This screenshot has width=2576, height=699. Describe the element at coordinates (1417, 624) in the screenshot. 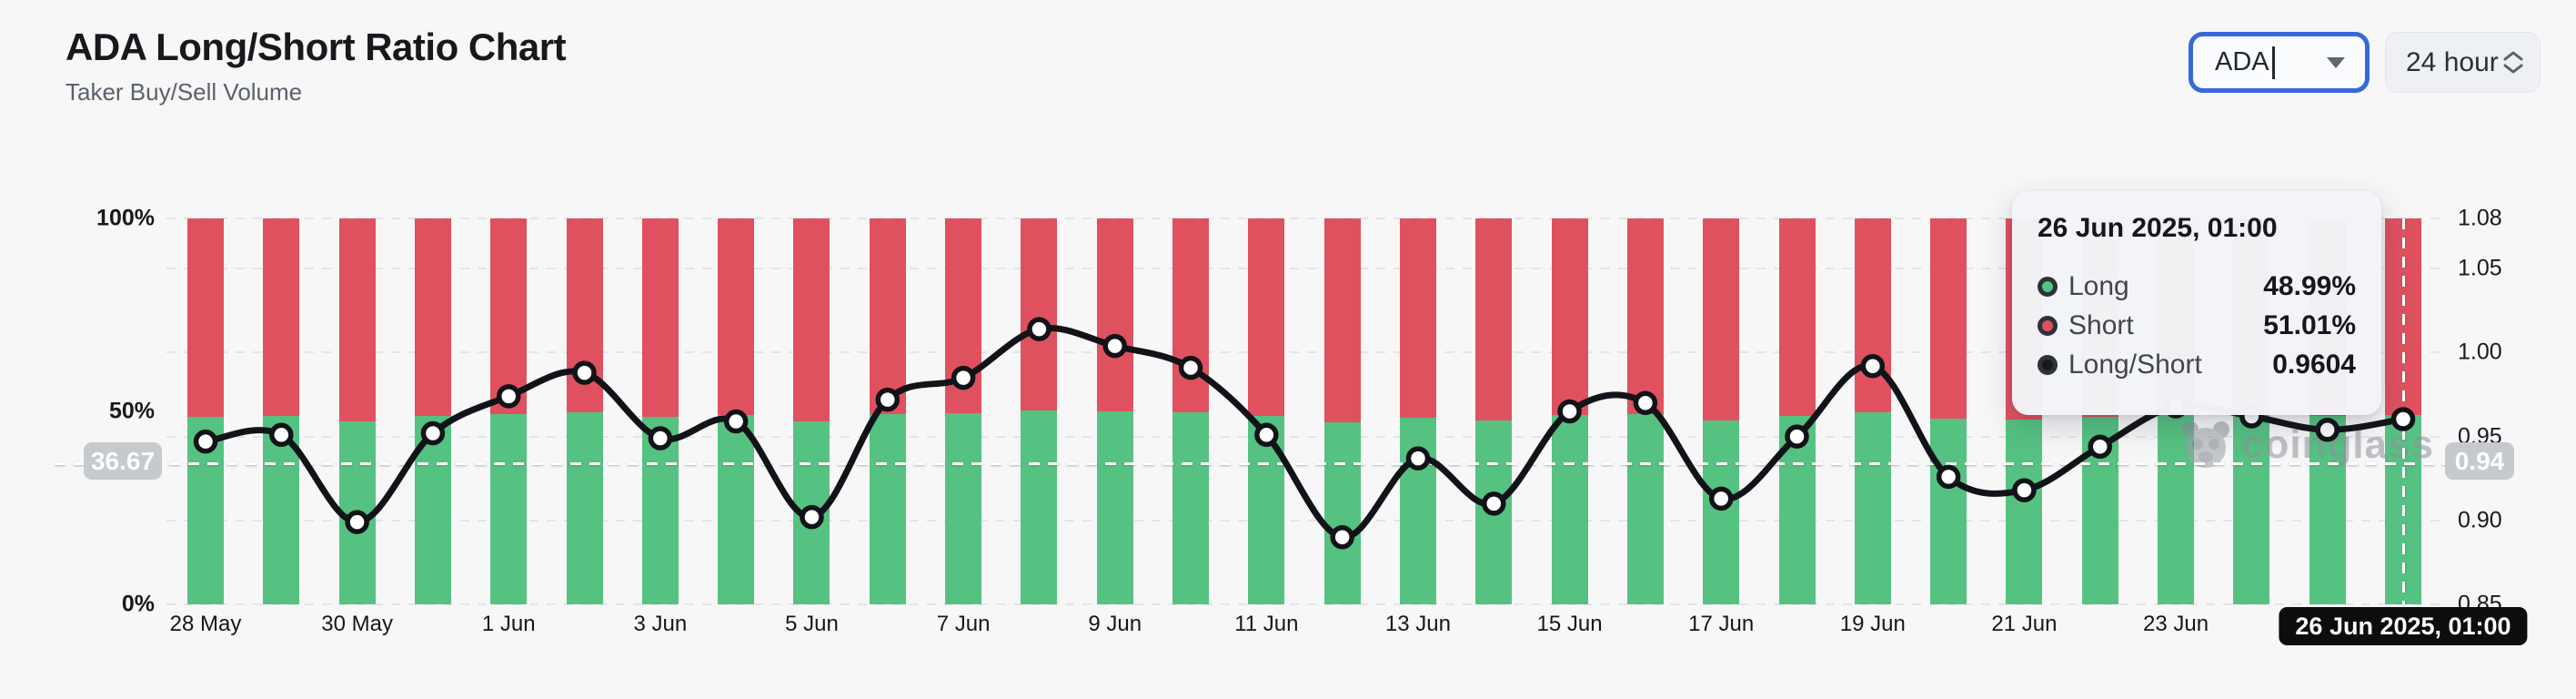

I see `x-axis-label: 13 Jun` at that location.